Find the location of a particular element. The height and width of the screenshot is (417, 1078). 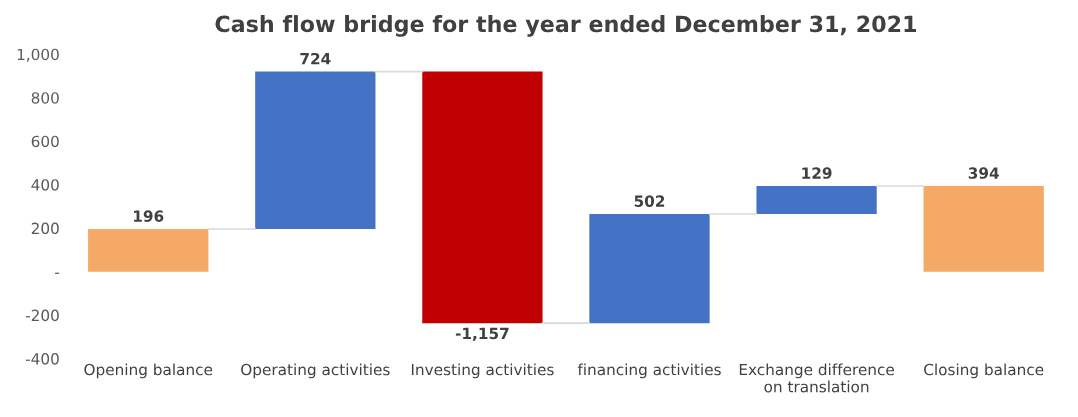

y-tick-label: 200 is located at coordinates (45, 228).